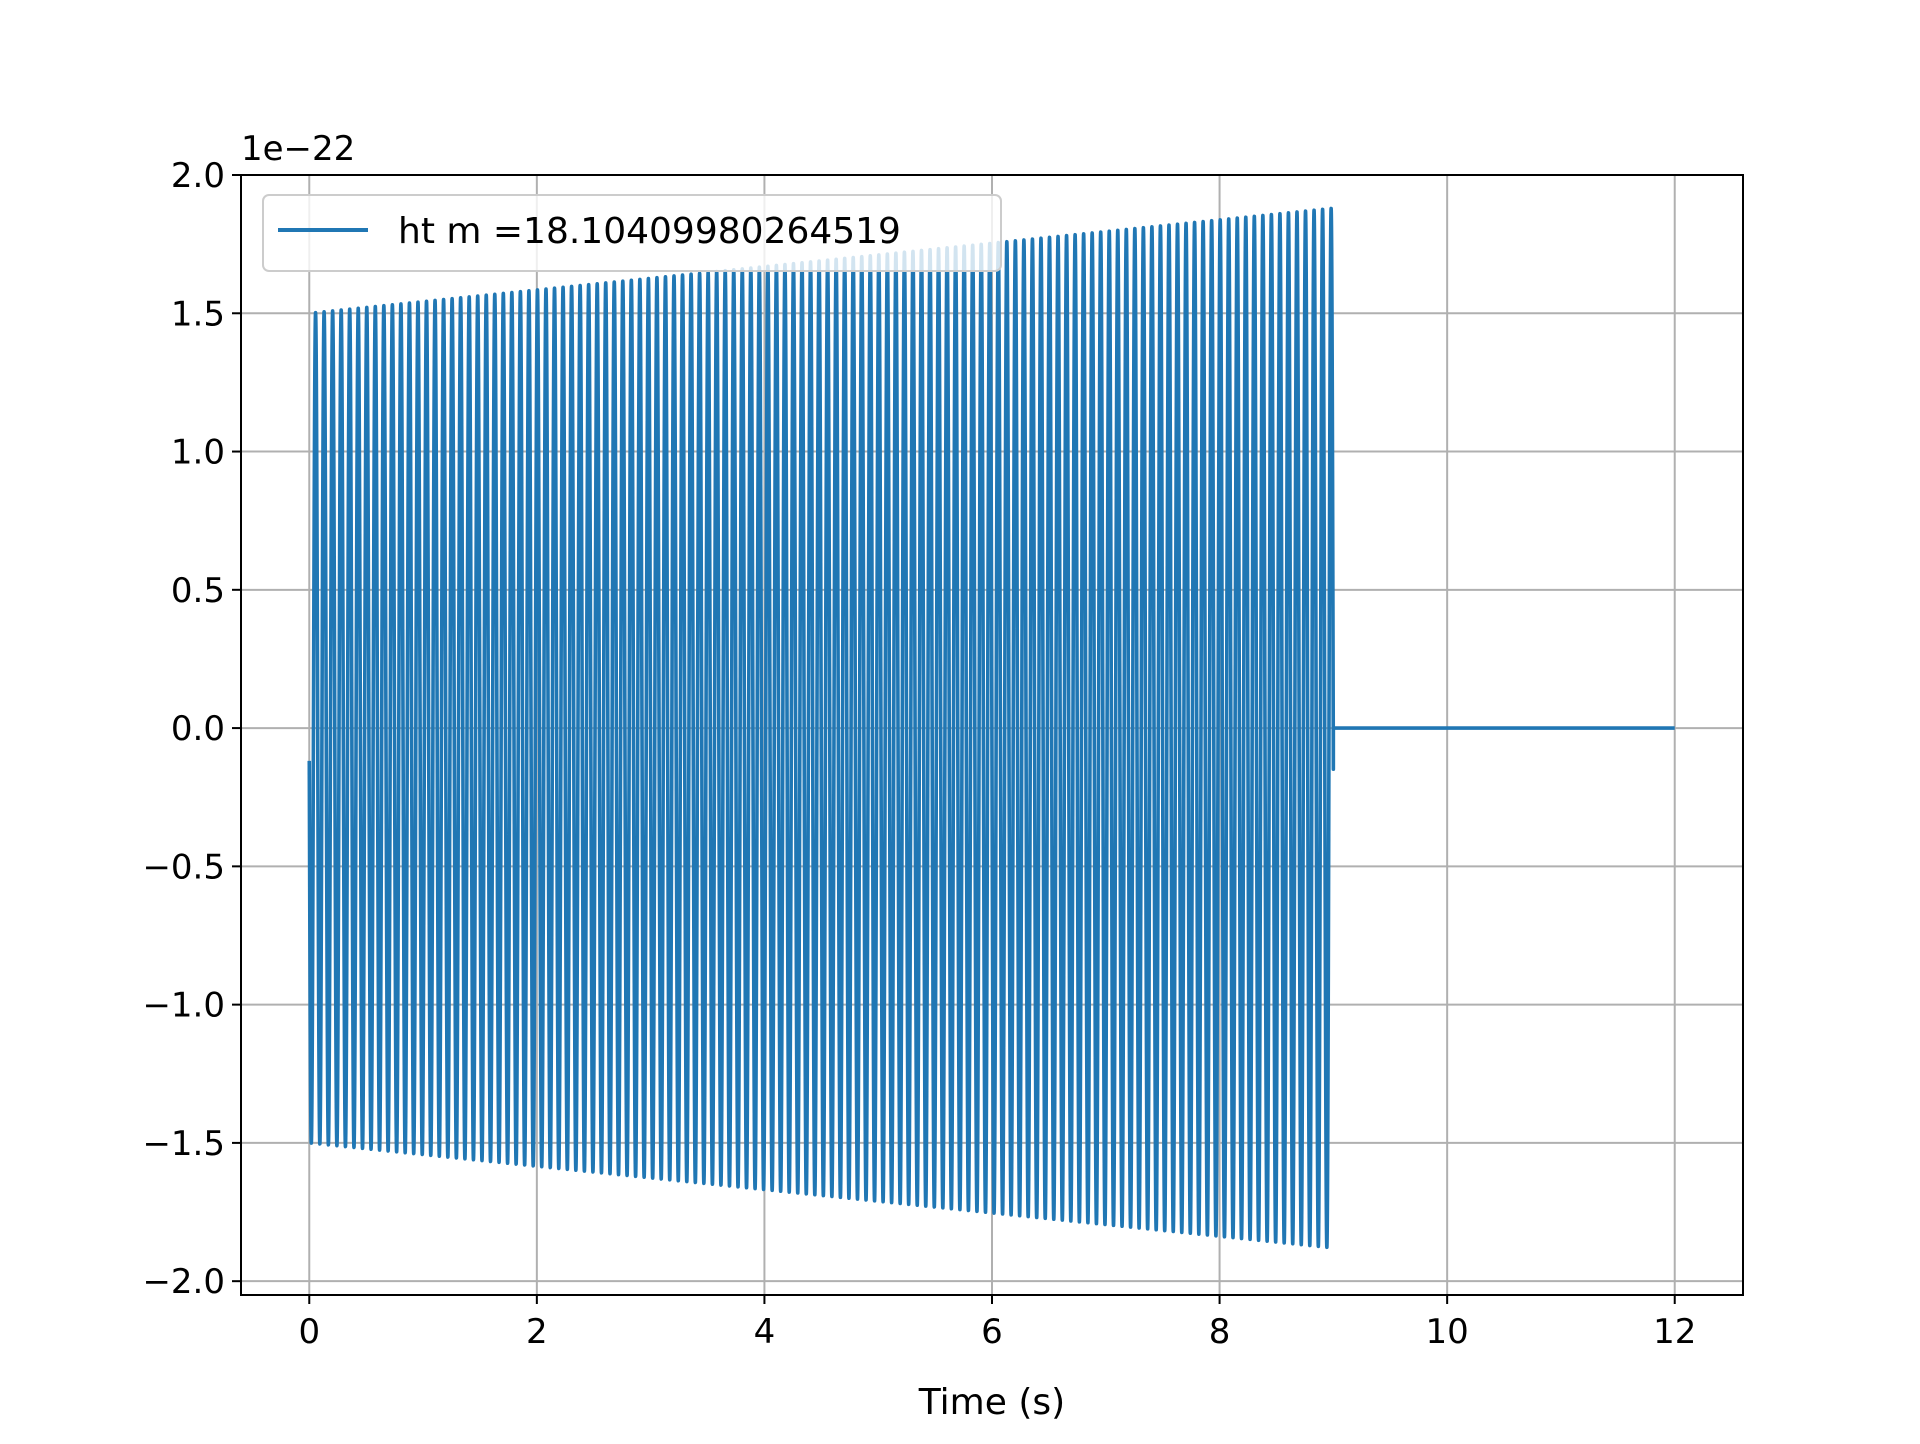  Describe the element at coordinates (183, 1006) in the screenshot. I see `y-tick-label: −1.0` at that location.